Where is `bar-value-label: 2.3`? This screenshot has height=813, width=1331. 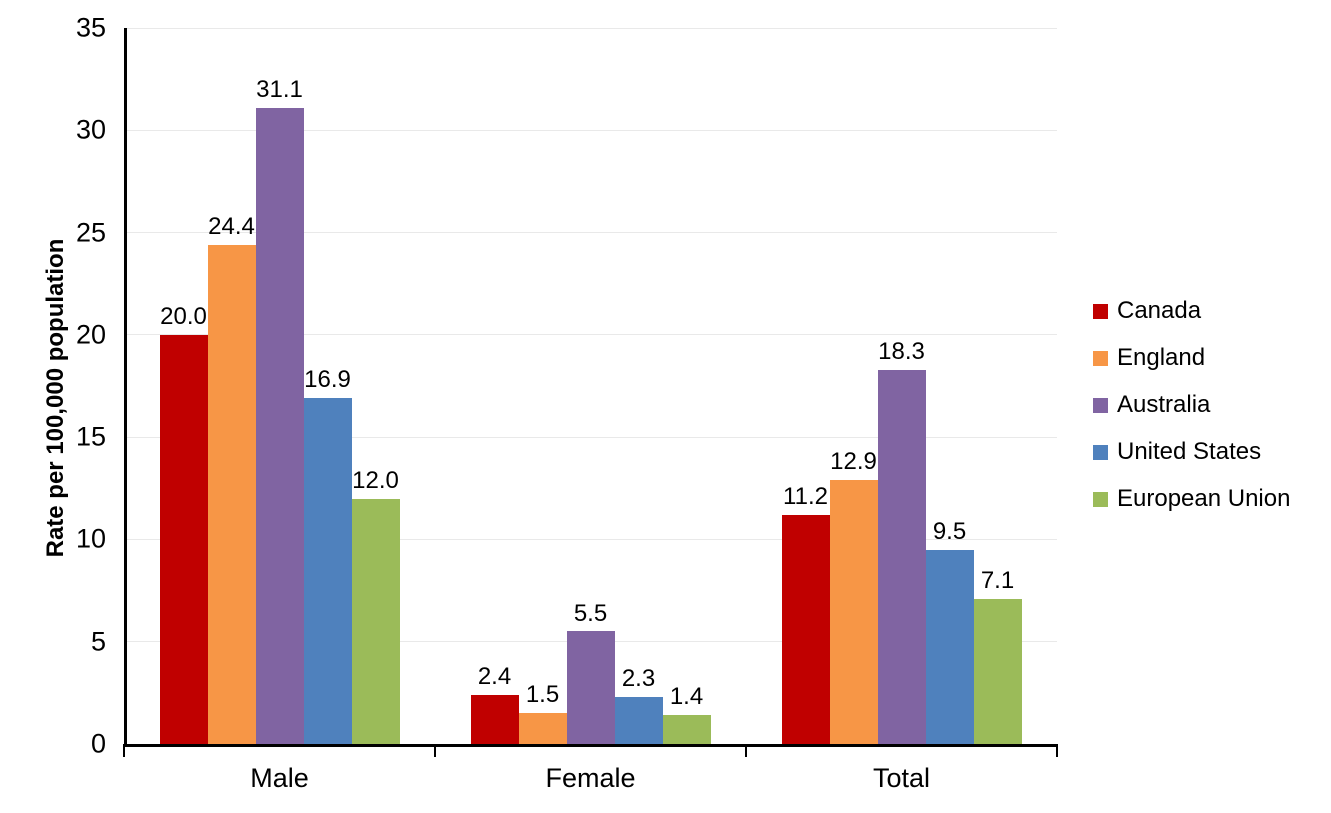
bar-value-label: 2.3 is located at coordinates (638, 678).